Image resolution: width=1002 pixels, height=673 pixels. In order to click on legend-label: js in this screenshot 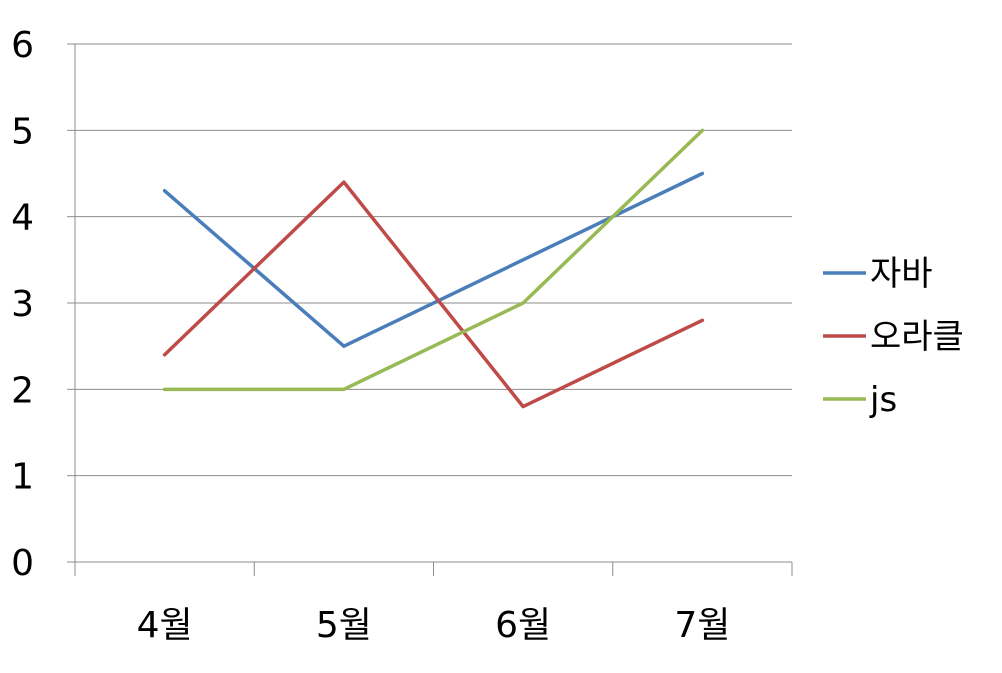, I will do `click(883, 400)`.